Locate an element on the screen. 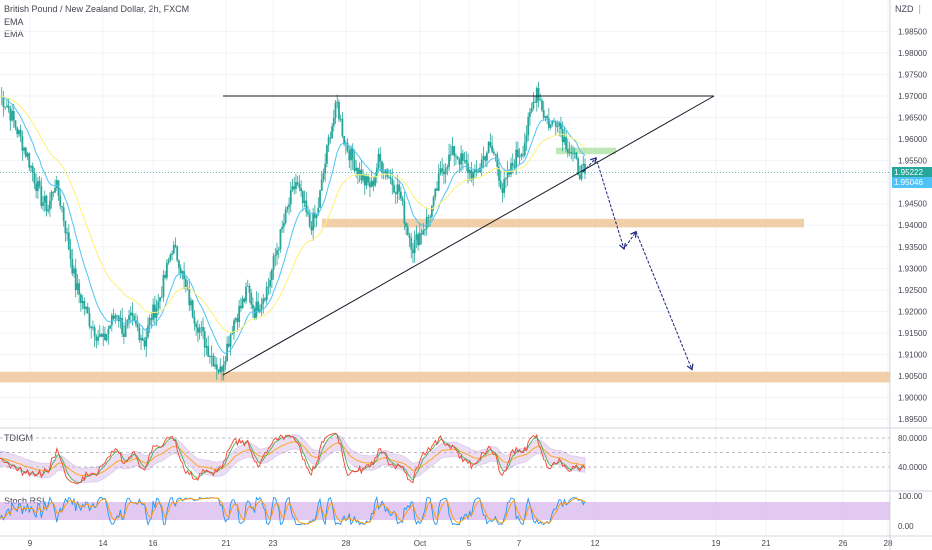 The height and width of the screenshot is (550, 932). support-zone is located at coordinates (445, 377).